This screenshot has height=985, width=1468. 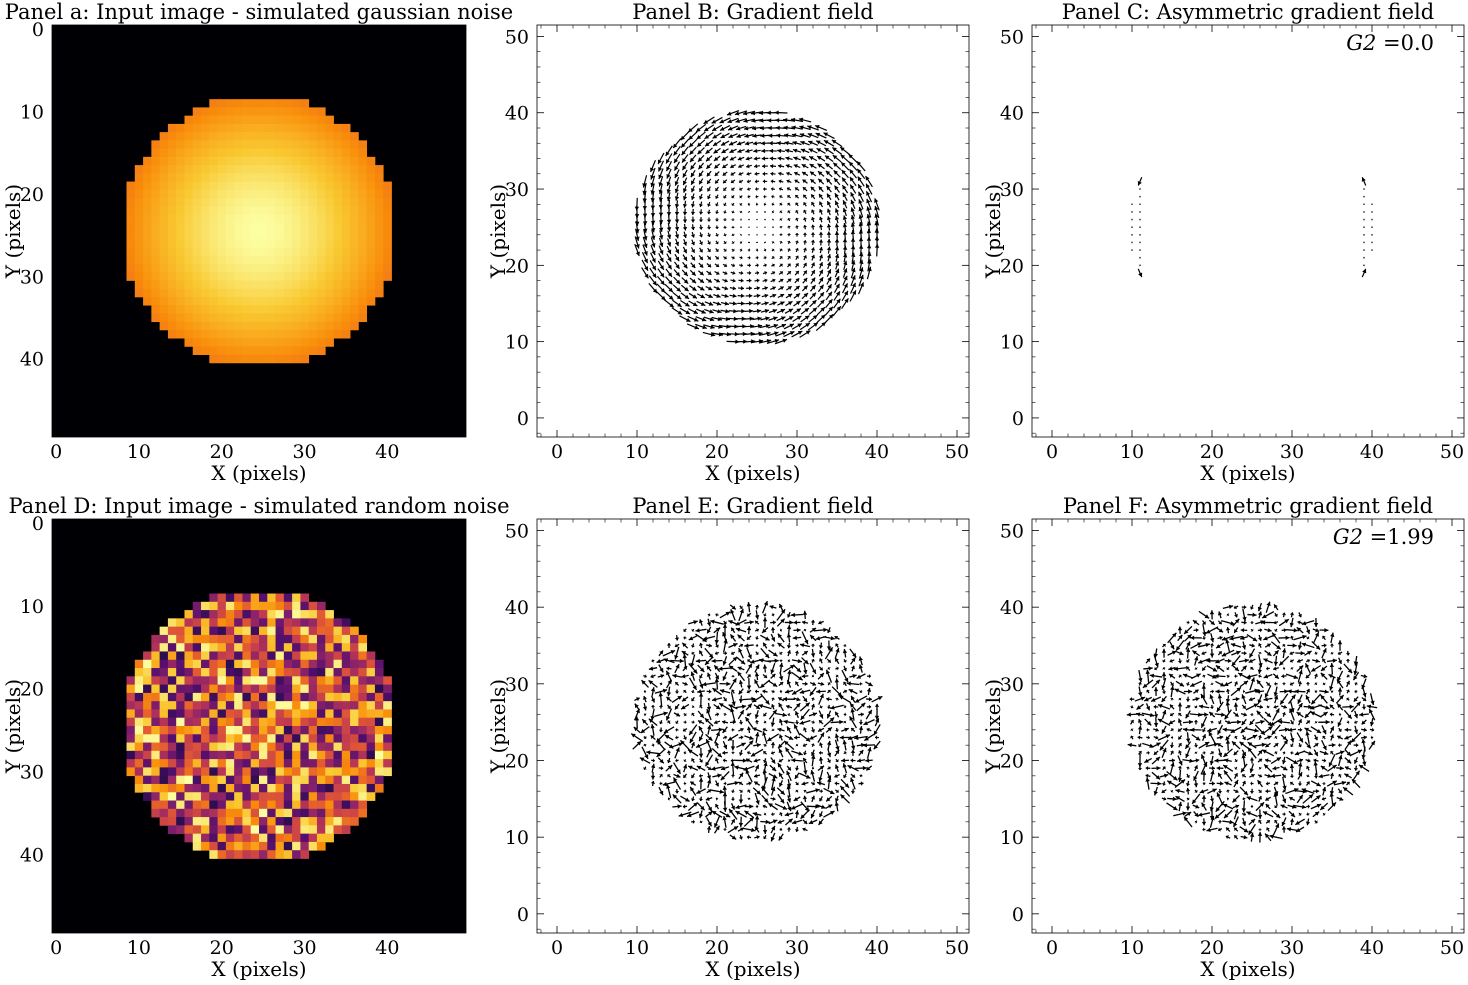 I want to click on axes-frame, so click(x=1248, y=231).